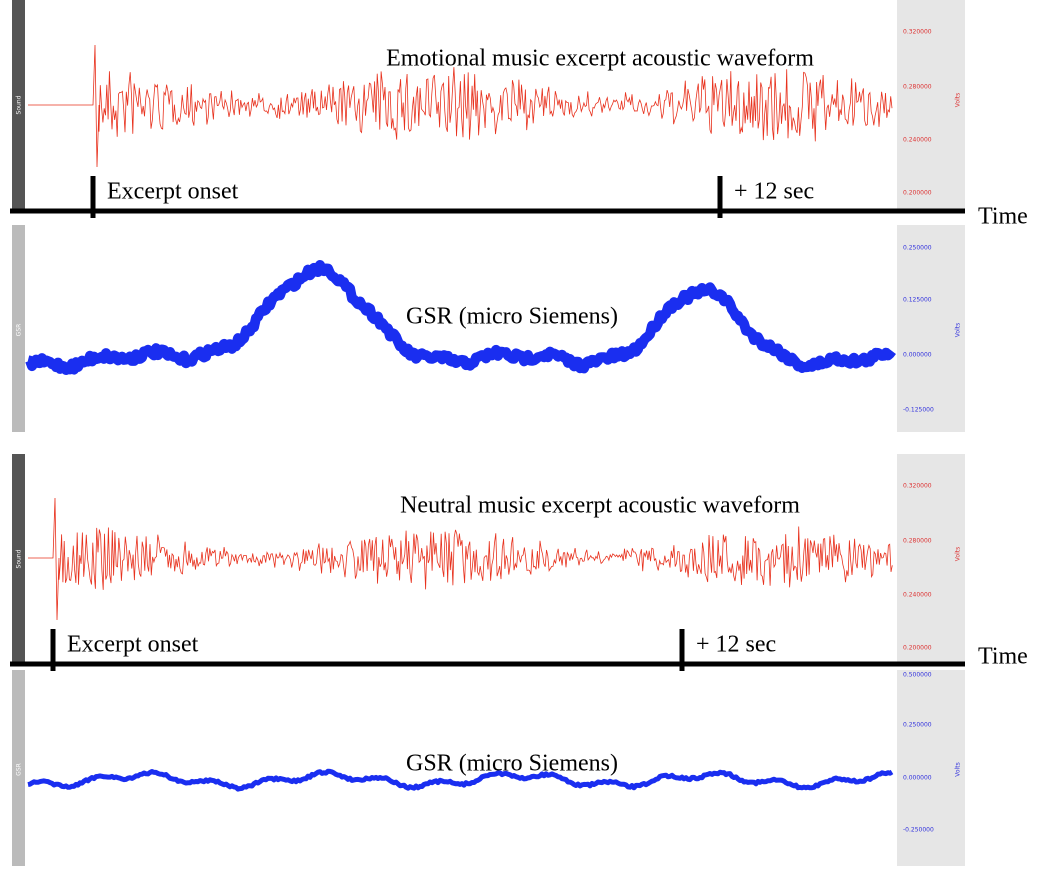  Describe the element at coordinates (917, 300) in the screenshot. I see `tick-label: 0.125000` at that location.